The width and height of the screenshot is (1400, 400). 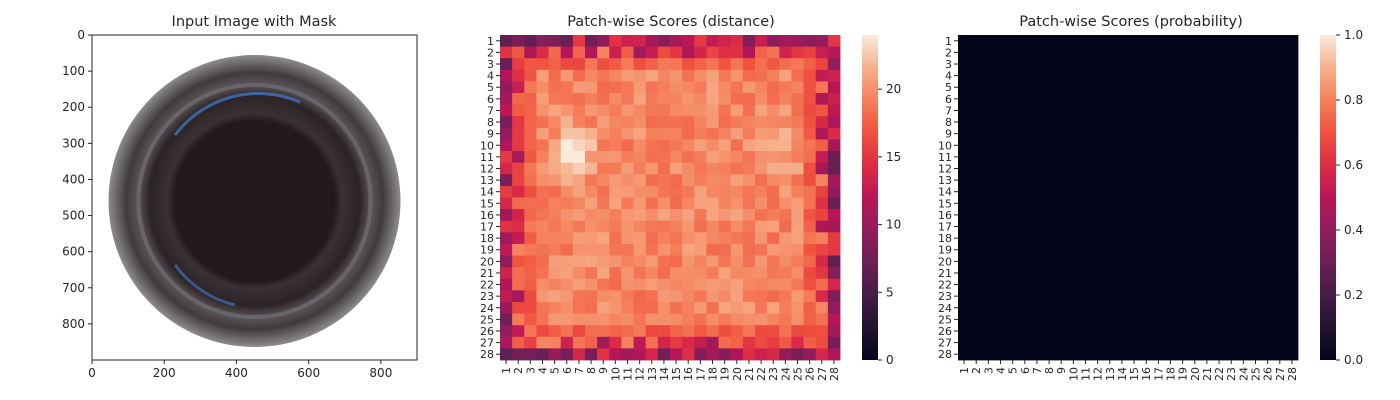 What do you see at coordinates (1353, 165) in the screenshot?
I see `colorbar-tick-label: 0.6` at bounding box center [1353, 165].